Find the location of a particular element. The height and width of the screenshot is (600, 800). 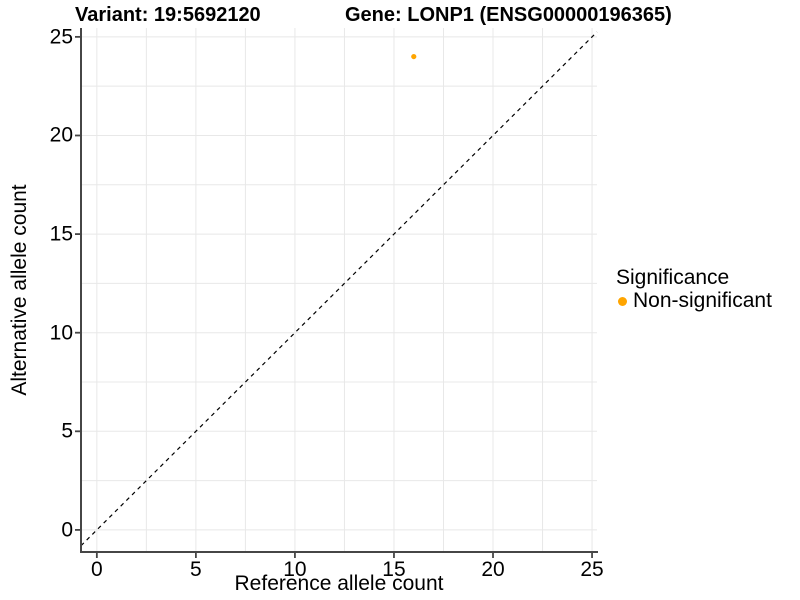

legend-point-icon is located at coordinates (622, 301).